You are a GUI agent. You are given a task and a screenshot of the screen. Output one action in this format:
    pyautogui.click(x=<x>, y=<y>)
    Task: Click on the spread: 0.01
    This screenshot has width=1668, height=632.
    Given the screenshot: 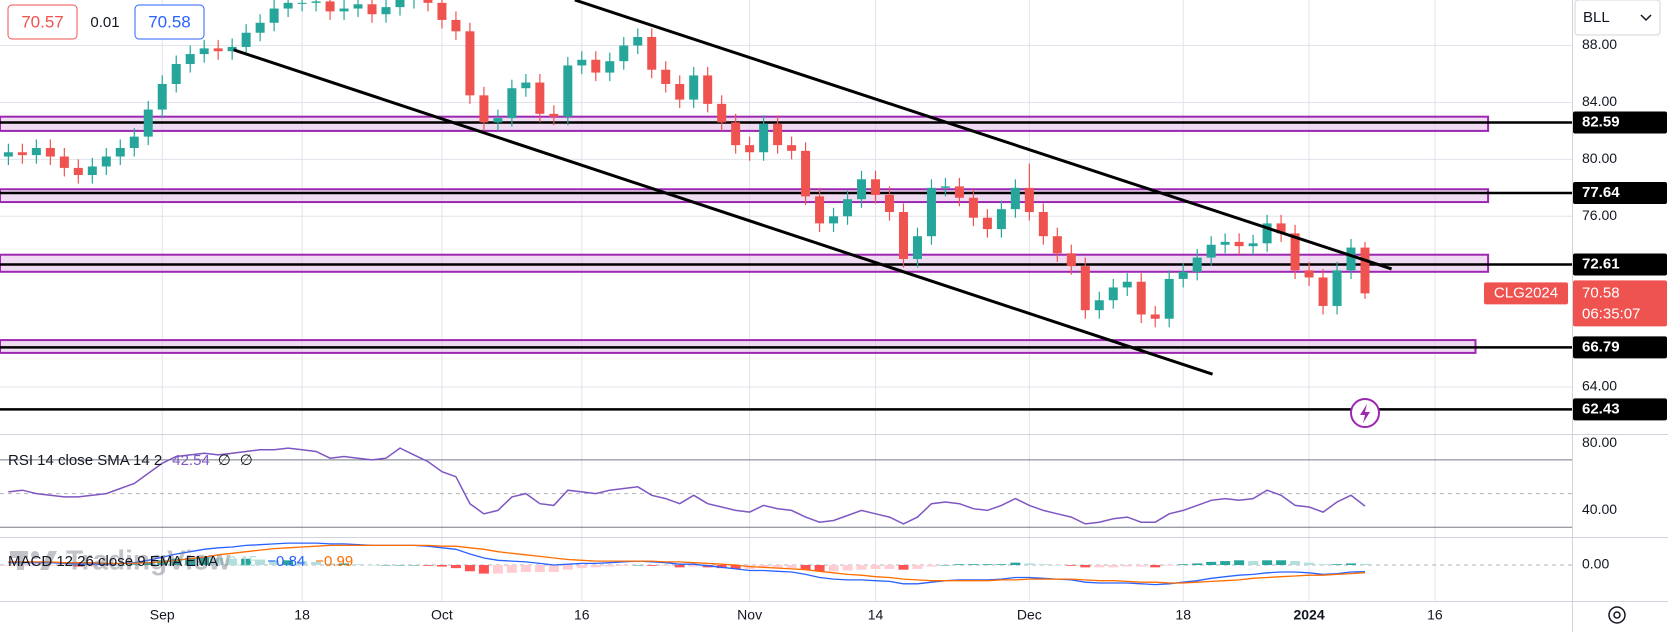 What is the action you would take?
    pyautogui.click(x=104, y=22)
    